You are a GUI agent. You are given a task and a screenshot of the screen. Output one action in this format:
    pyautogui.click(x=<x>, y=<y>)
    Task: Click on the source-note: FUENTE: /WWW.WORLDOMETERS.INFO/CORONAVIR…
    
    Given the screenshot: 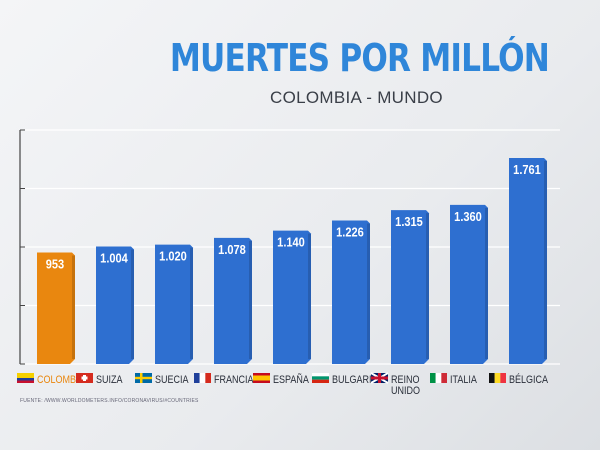 What is the action you would take?
    pyautogui.click(x=109, y=401)
    